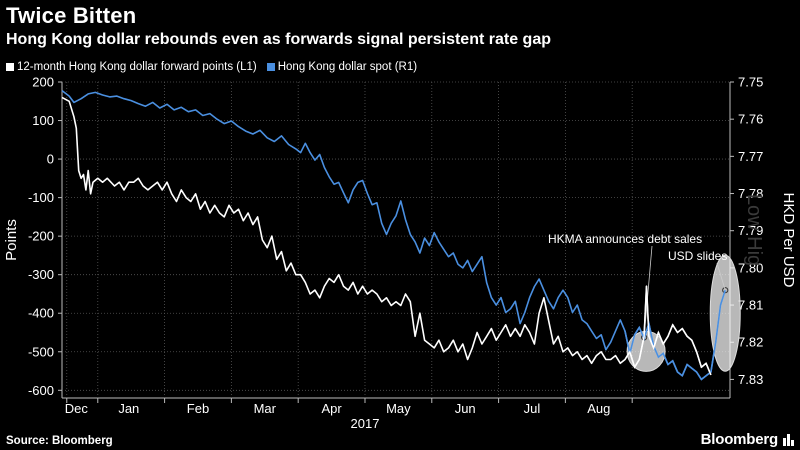 This screenshot has height=450, width=800. I want to click on y-tick-label-left: -300, so click(41, 274).